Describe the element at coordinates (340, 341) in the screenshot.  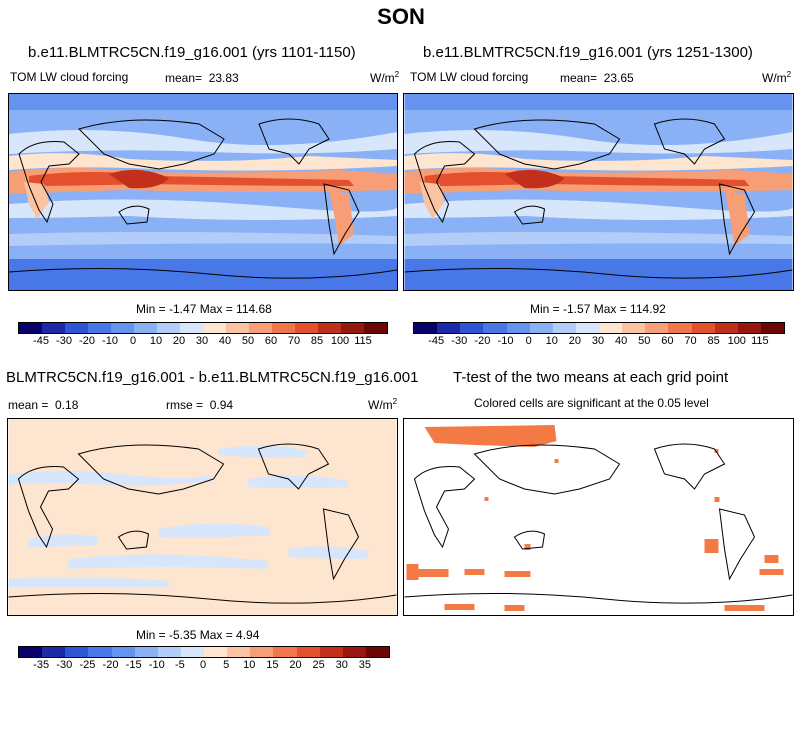
I see `panel1-colorbar-tick-label: 100` at that location.